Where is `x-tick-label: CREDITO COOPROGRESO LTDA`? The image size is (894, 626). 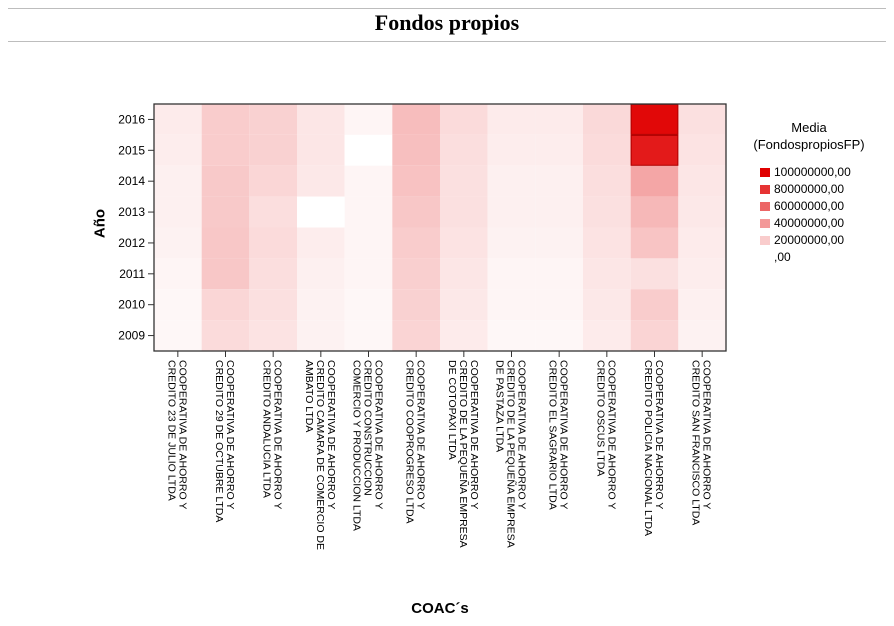 x-tick-label: CREDITO COOPROGRESO LTDA is located at coordinates (410, 442).